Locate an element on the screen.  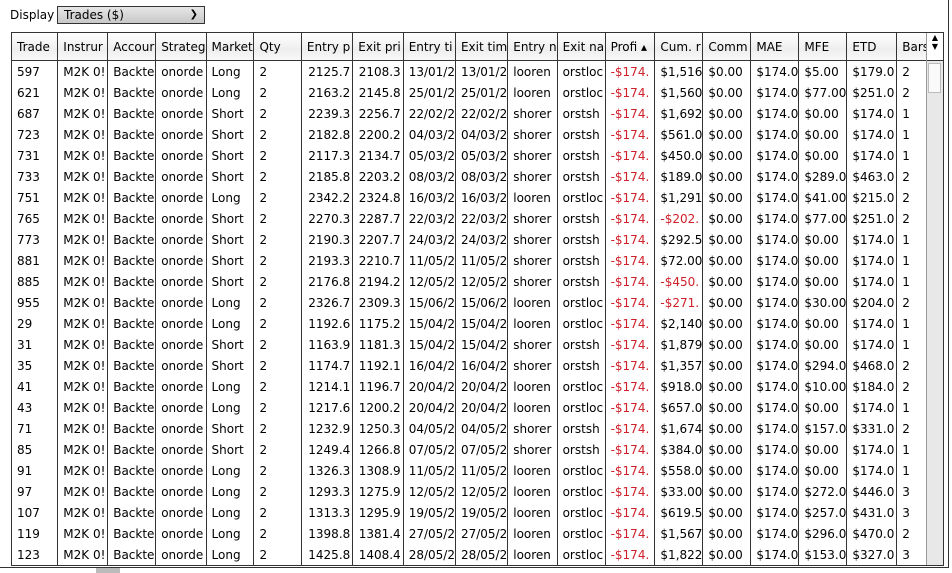
table-cell: 731 is located at coordinates (35, 155).